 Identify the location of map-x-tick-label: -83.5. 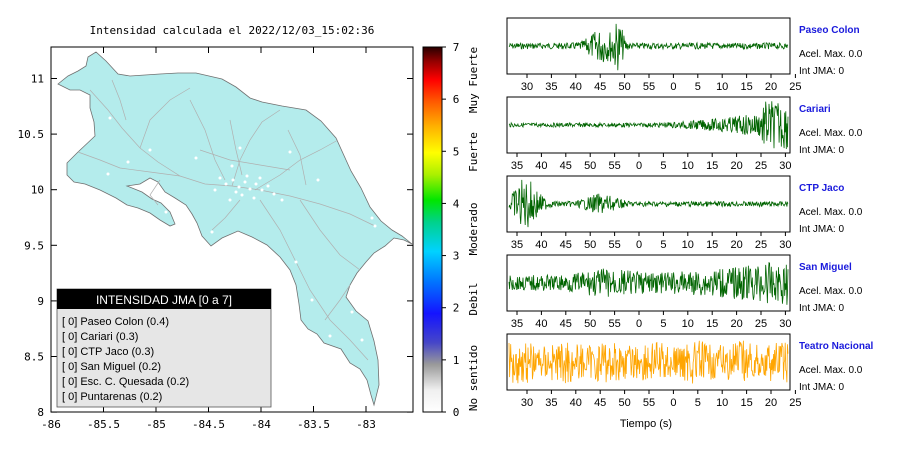
(313, 424).